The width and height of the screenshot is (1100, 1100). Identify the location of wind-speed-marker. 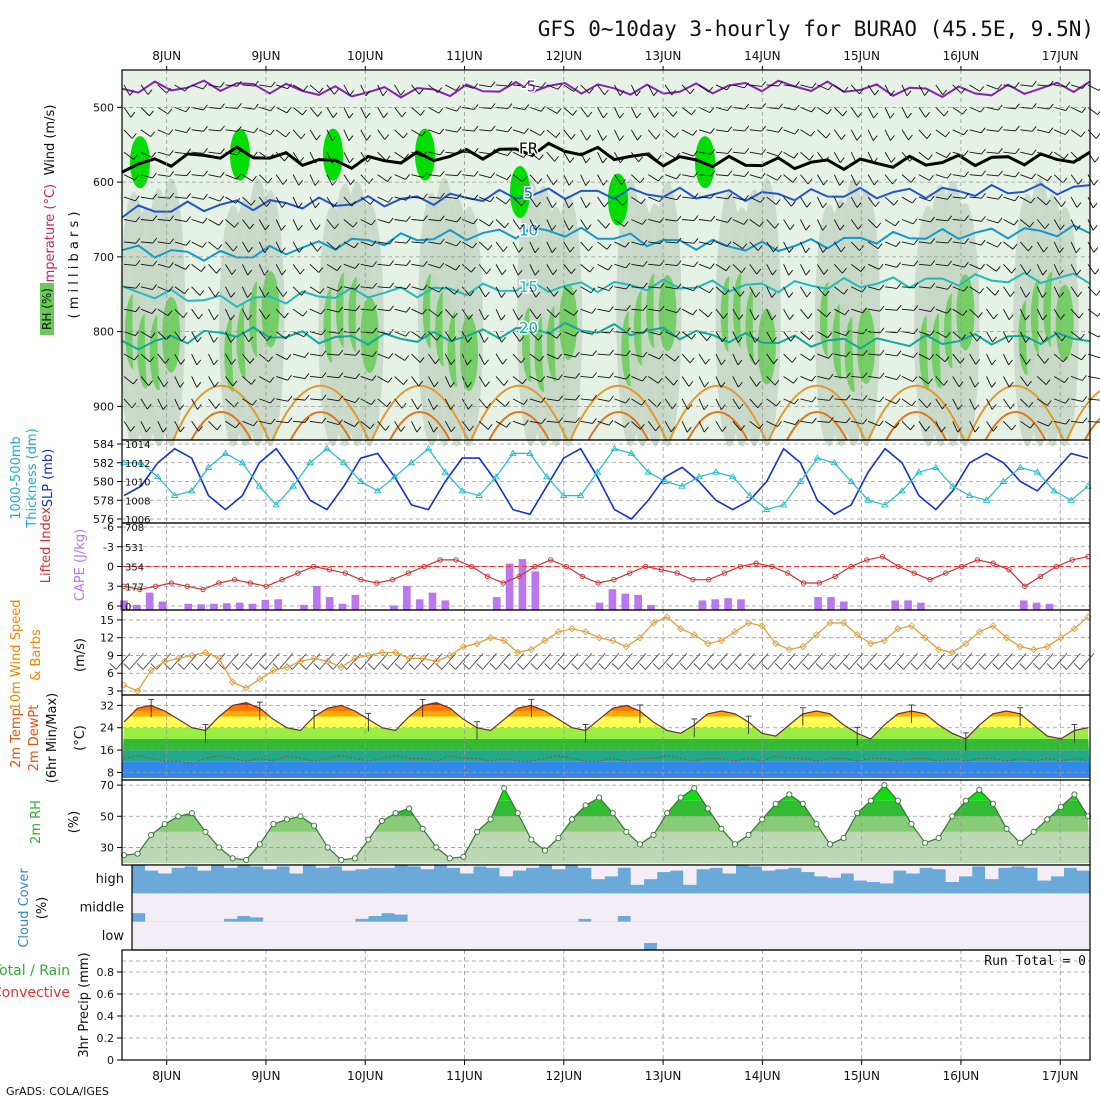
(558, 632).